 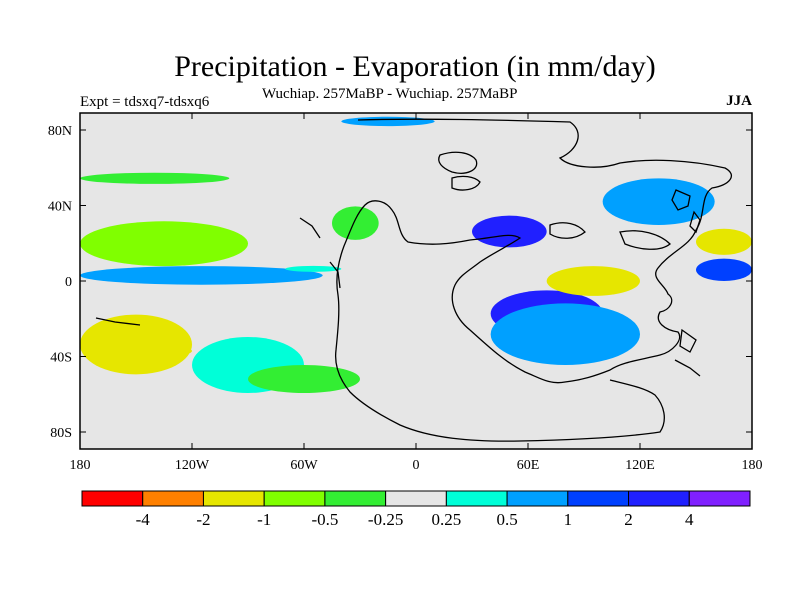 What do you see at coordinates (61, 358) in the screenshot?
I see `y-tick-label: 40S` at bounding box center [61, 358].